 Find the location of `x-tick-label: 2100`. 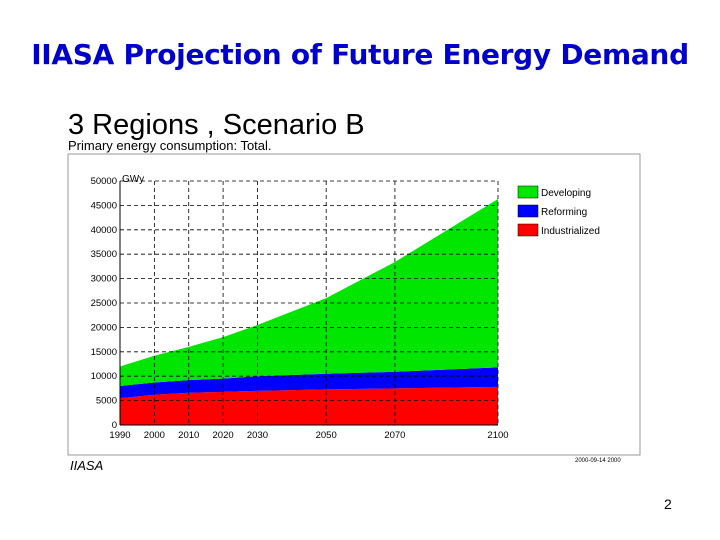

x-tick-label: 2100 is located at coordinates (497, 435).